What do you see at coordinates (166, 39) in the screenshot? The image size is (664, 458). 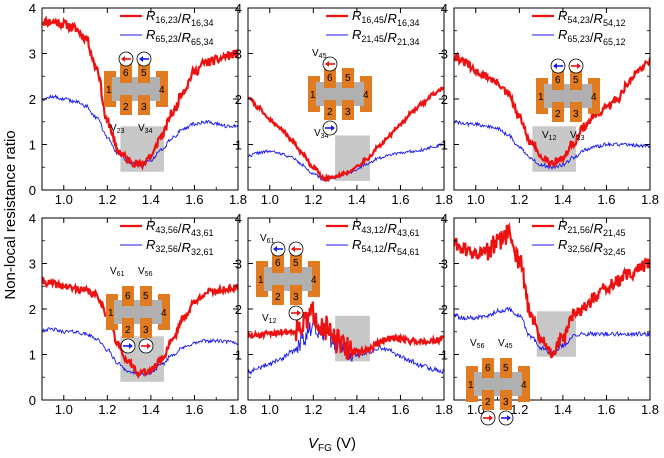 I see `legend-subscript: 65,23` at bounding box center [166, 39].